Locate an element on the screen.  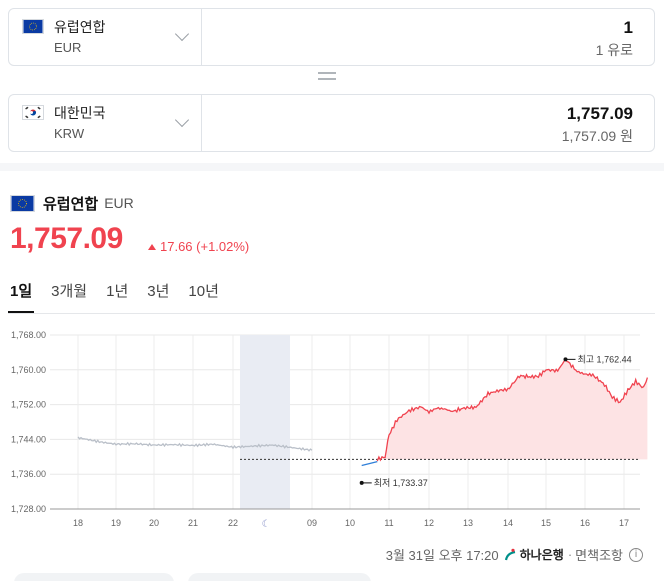
y-tick-label: 1,728.00 is located at coordinates (28, 509).